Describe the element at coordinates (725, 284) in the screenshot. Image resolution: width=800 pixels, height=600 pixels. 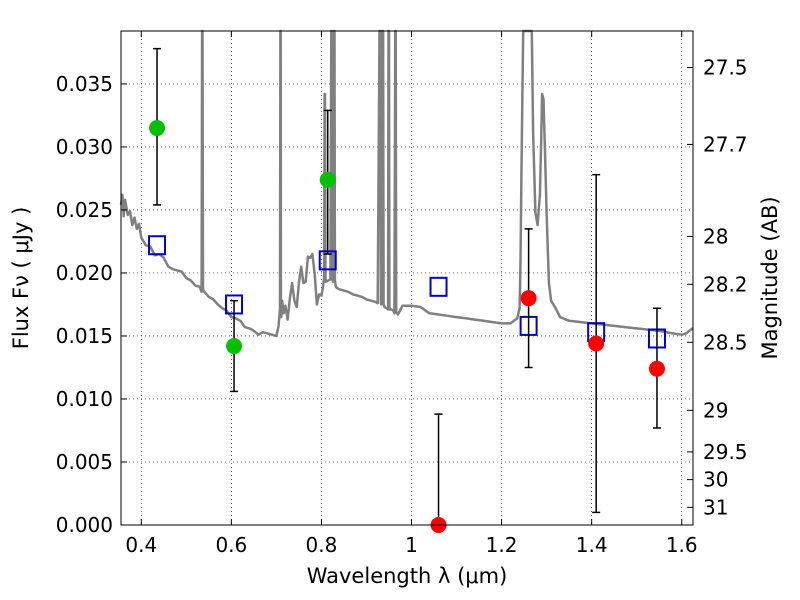
I see `y2-tick-label: 28.2` at that location.